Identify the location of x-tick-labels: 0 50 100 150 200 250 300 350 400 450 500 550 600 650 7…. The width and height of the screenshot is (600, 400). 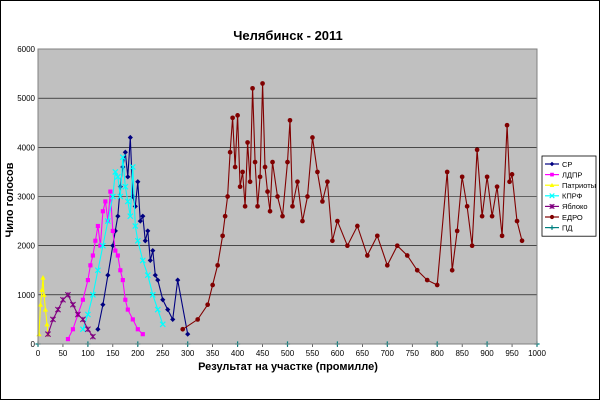
(291, 351).